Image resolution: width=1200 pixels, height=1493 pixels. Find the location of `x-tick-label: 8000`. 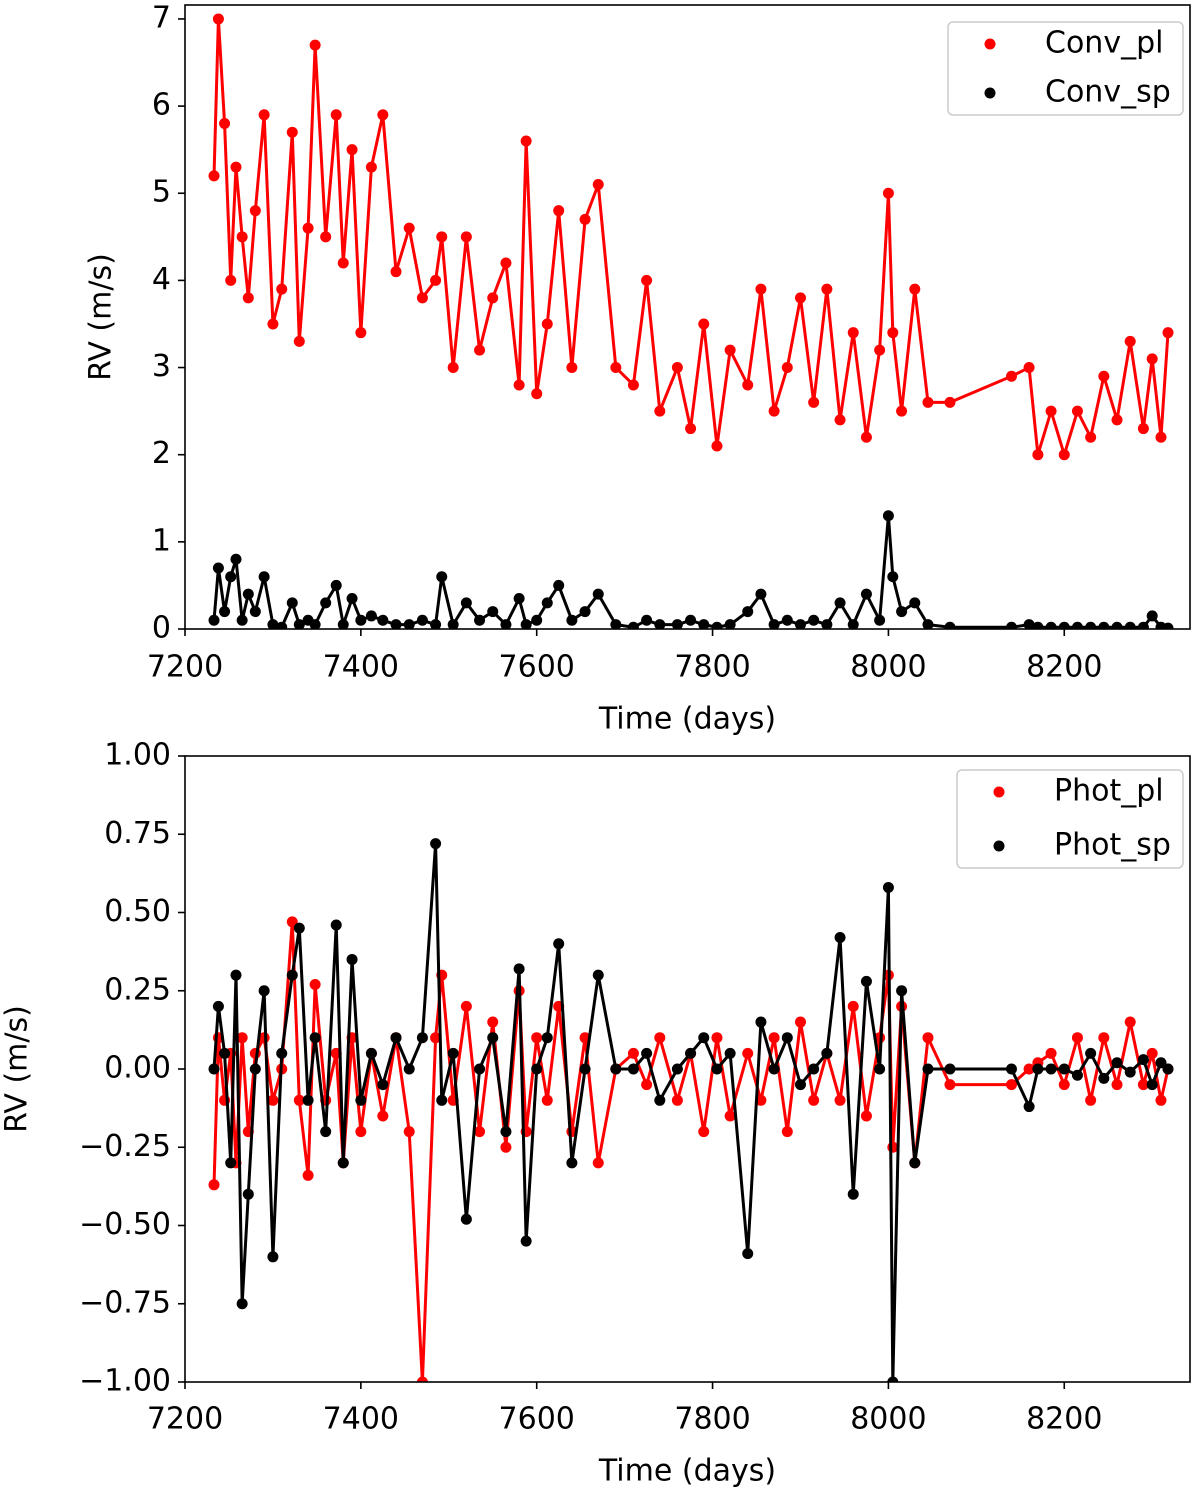

x-tick-label: 8000 is located at coordinates (888, 1419).